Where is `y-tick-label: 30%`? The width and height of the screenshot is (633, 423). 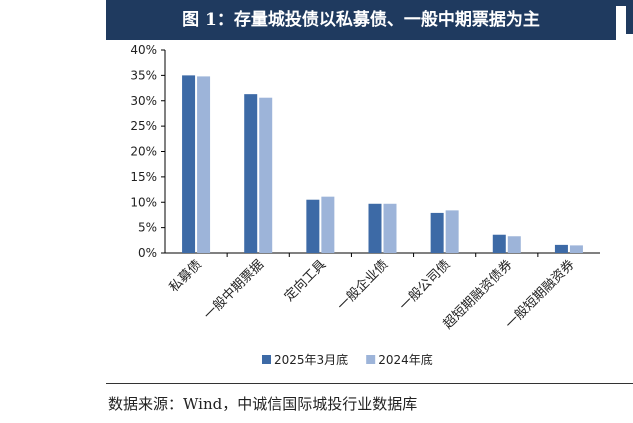
y-tick-label: 30% is located at coordinates (143, 101).